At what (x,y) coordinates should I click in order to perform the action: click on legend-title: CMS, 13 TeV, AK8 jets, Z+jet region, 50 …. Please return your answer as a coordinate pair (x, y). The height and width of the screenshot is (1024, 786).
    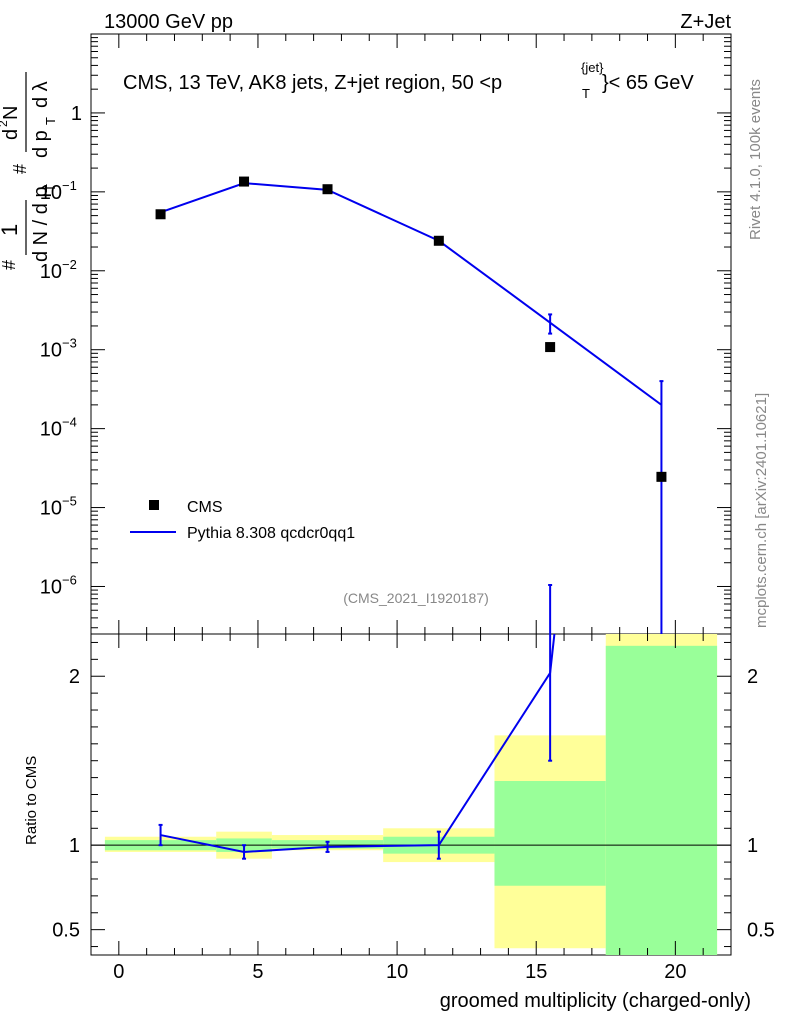
    Looking at the image, I should click on (312, 83).